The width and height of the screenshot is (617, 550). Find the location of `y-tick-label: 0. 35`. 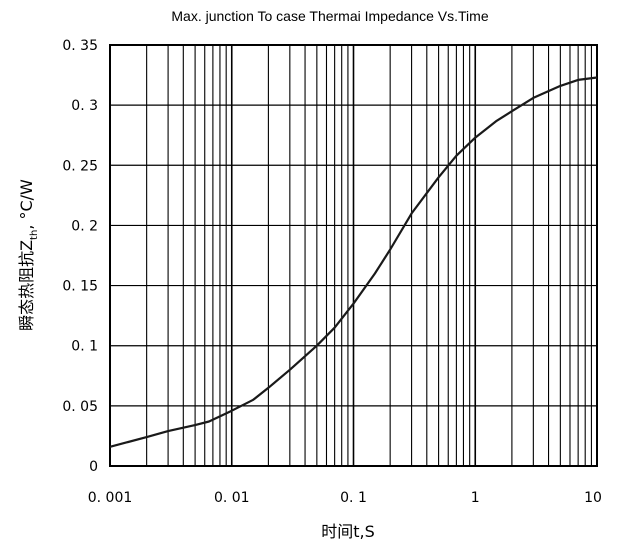

y-tick-label: 0. 35 is located at coordinates (80, 46).